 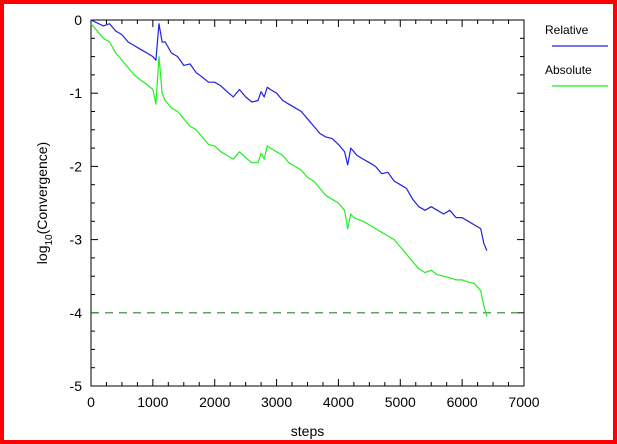 I want to click on y-tick-label: 0, so click(x=78, y=20).